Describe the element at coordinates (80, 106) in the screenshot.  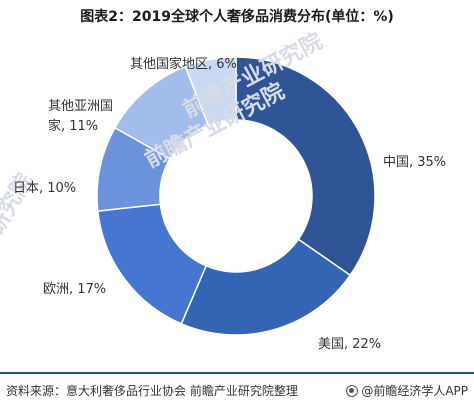
I see `slice-label-other-asia-line1: 其他亚洲国` at that location.